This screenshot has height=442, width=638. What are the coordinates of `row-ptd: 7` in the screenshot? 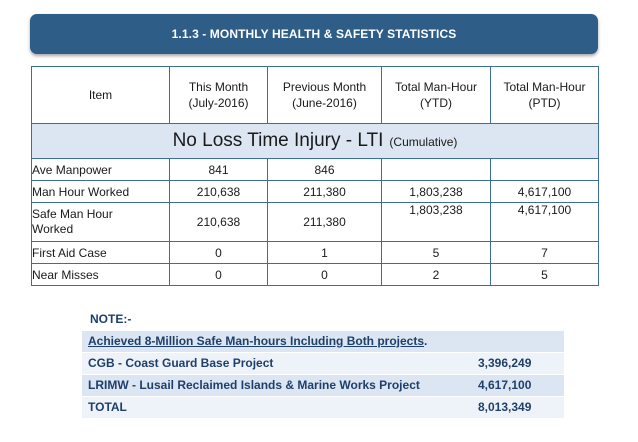 It's located at (544, 252).